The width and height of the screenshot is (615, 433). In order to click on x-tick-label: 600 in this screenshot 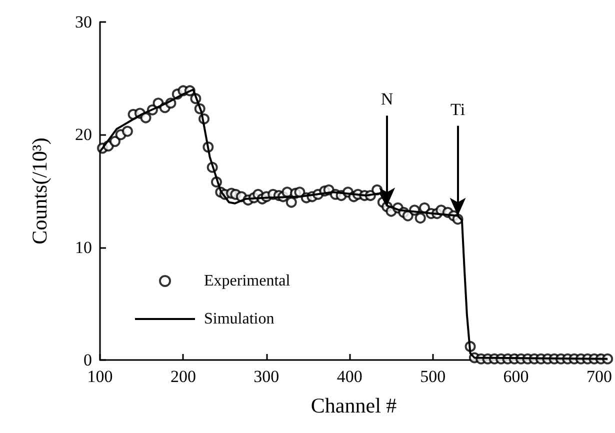, I will do `click(516, 376)`.